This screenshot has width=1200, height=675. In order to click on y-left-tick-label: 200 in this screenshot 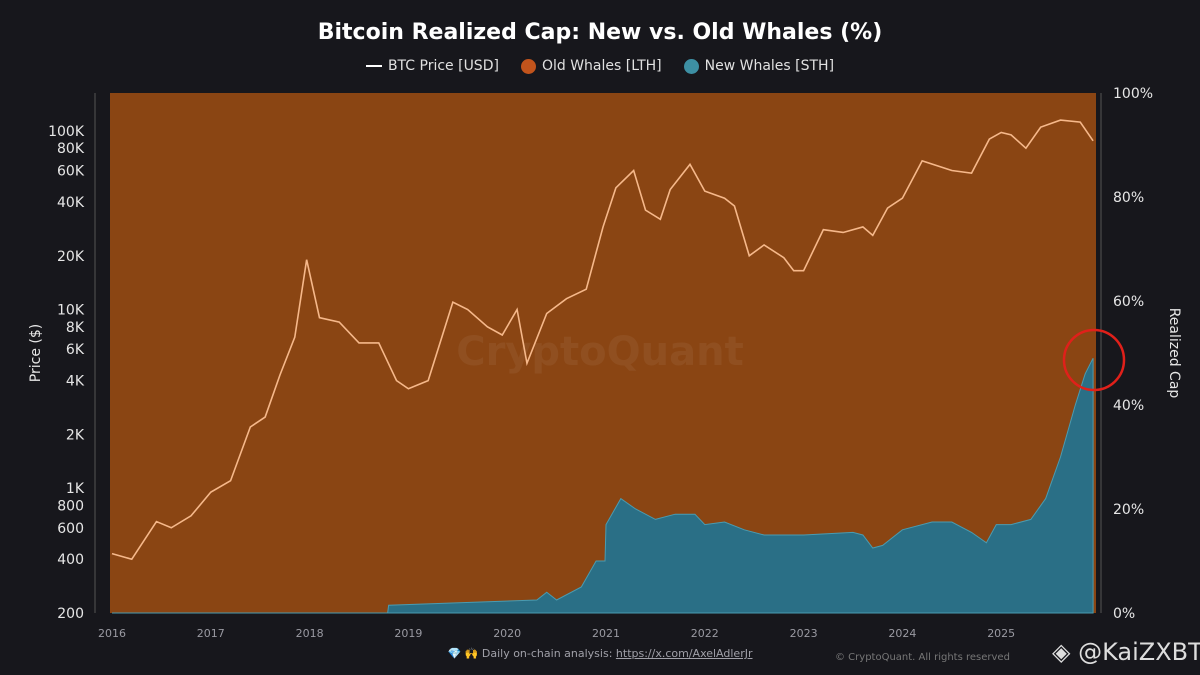, I will do `click(70, 614)`.